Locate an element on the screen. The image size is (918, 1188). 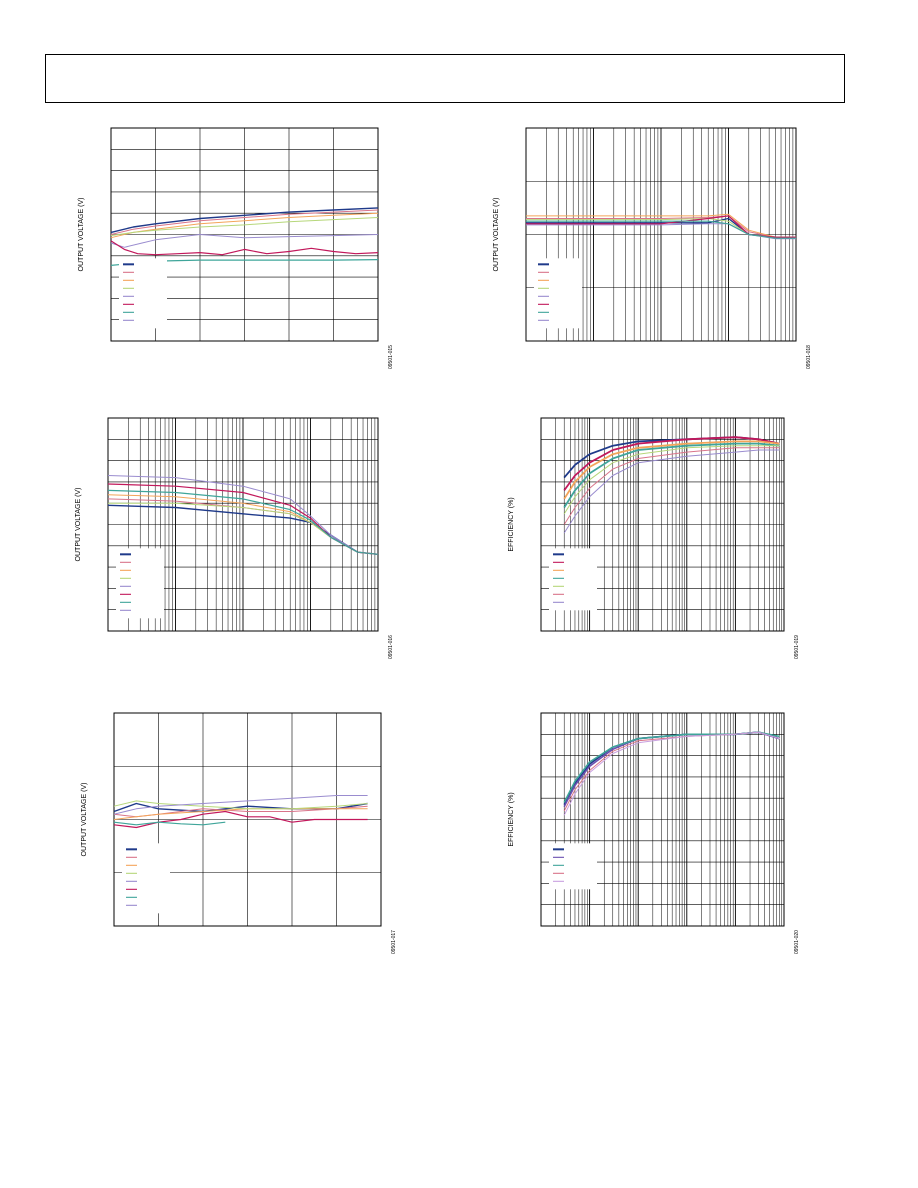
chart-output-voltage-2: OUTPUT VOLTAGE (V) 09501-016 is located at coordinates (234, 538).